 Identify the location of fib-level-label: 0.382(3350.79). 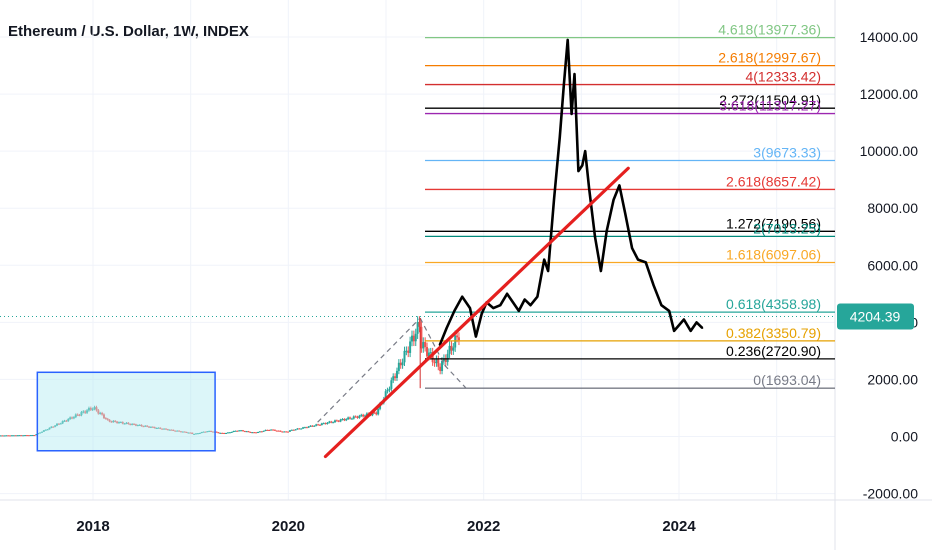
(773, 333).